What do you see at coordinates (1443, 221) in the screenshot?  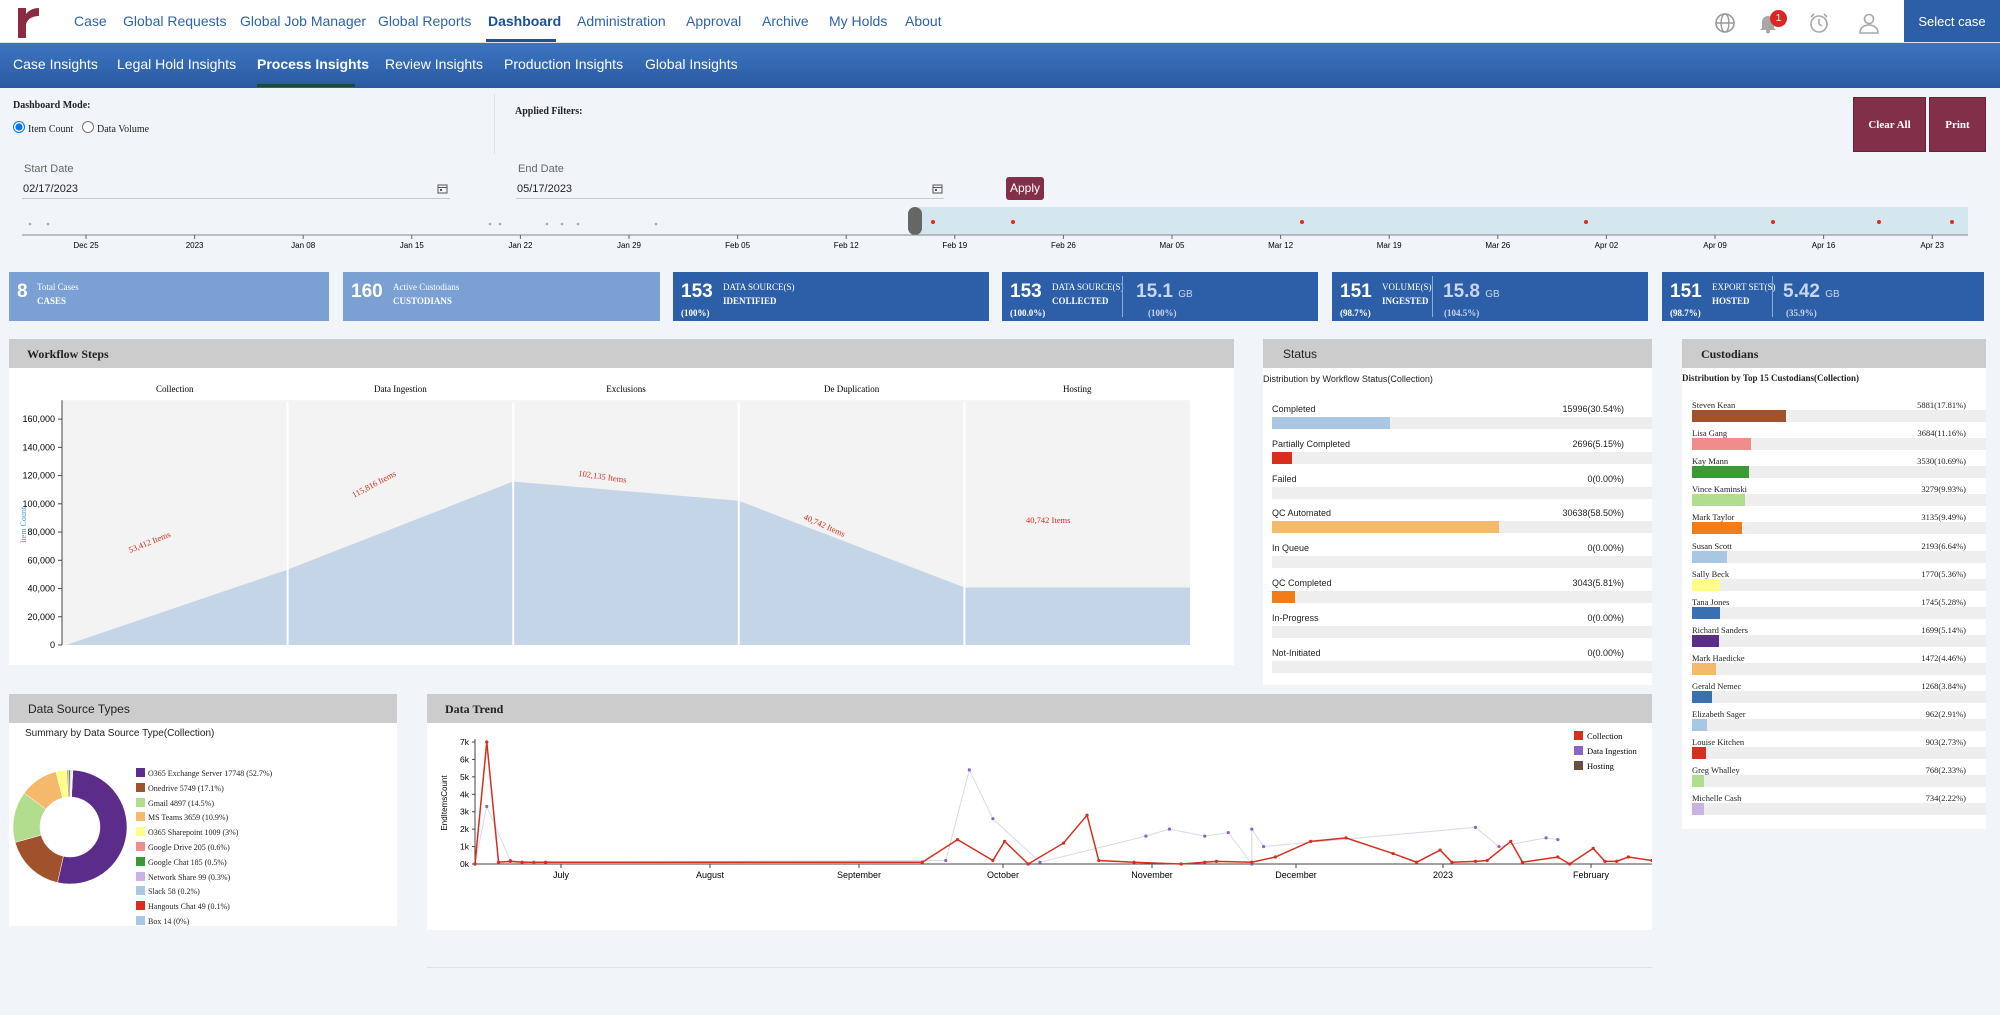 I see `timeline-selected-range` at bounding box center [1443, 221].